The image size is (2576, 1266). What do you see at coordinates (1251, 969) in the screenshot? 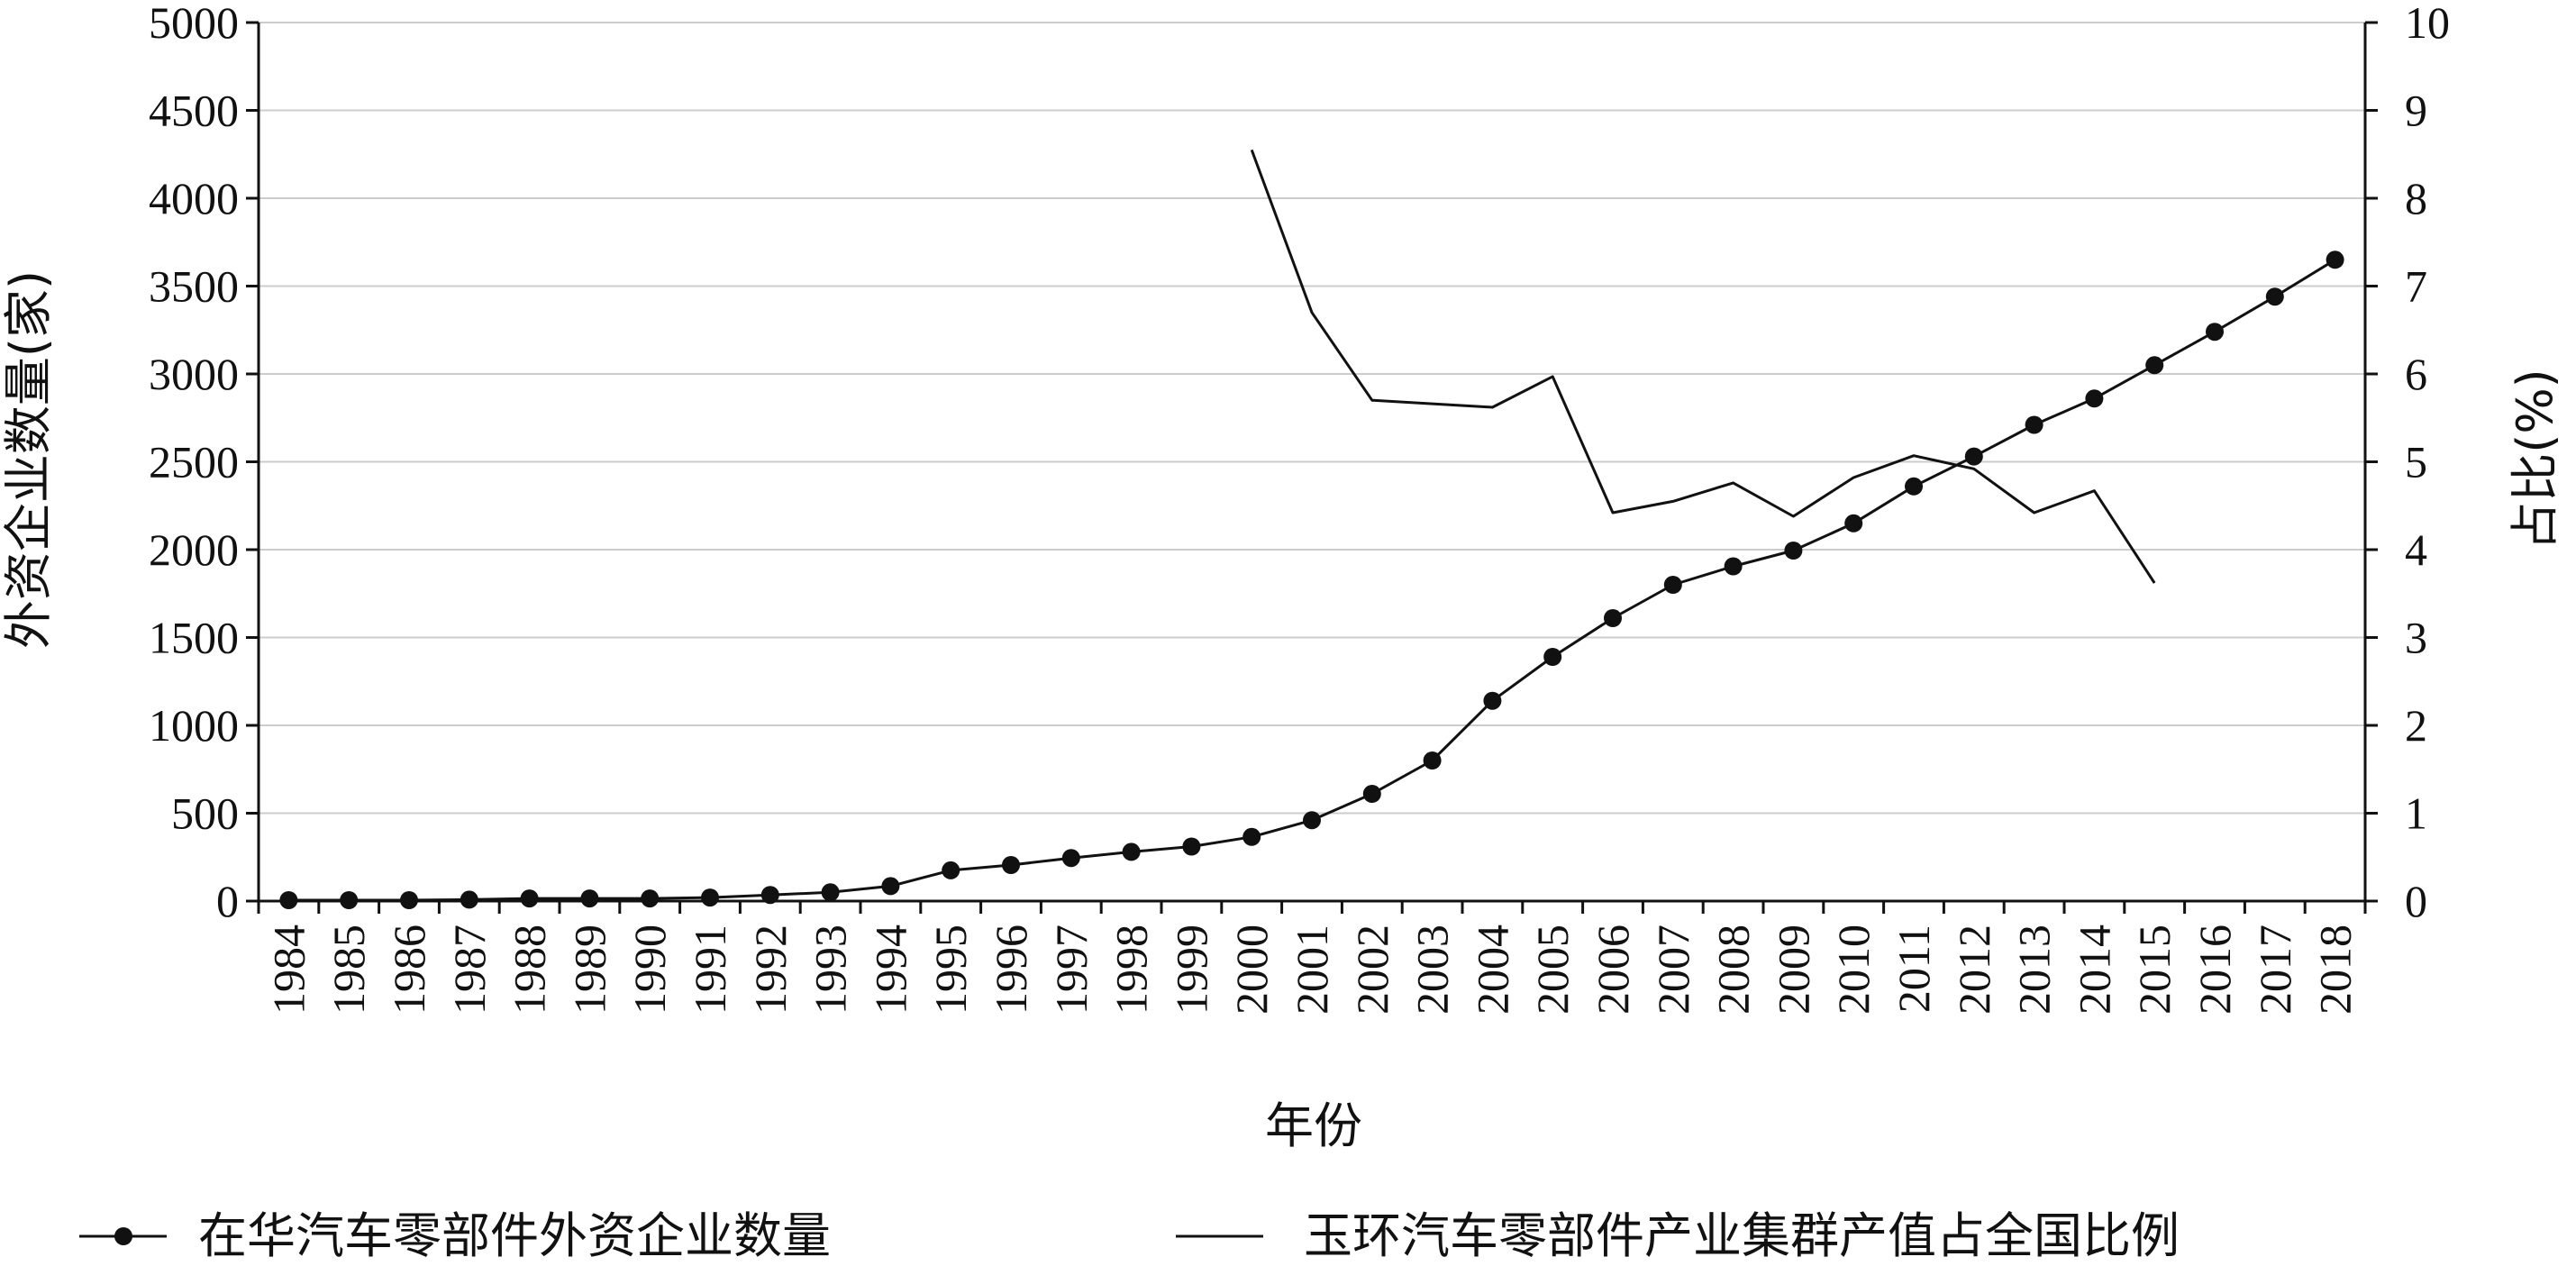
I see `x-tick-label: 2000` at bounding box center [1251, 969].